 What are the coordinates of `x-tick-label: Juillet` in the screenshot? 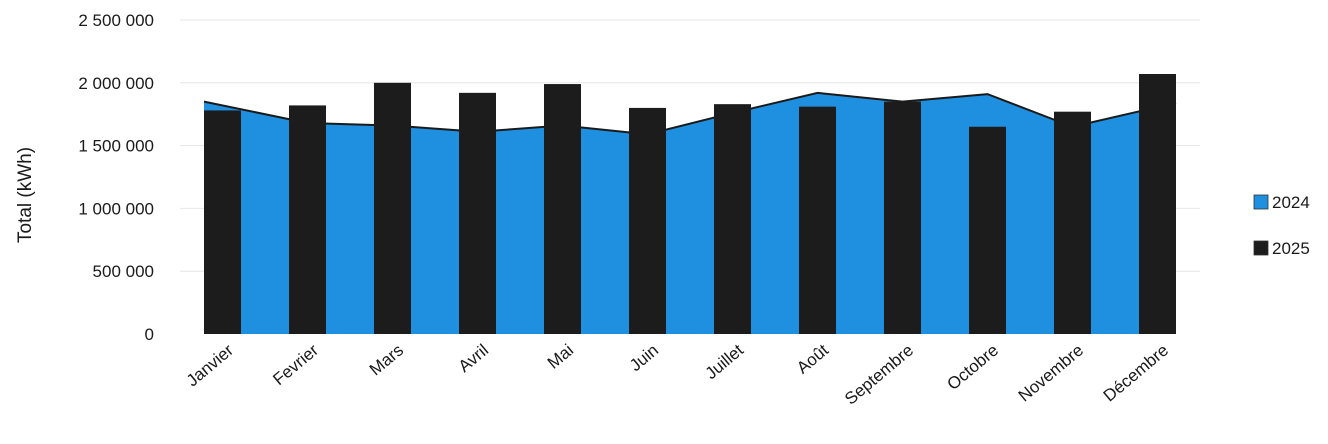 It's located at (725, 361).